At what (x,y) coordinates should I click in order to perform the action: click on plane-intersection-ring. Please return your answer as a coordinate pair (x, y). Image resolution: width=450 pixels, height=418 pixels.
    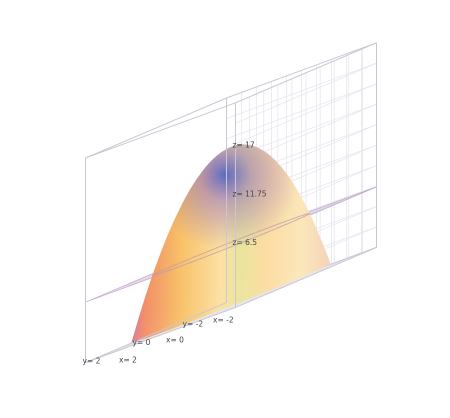
    Looking at the image, I should click on (231, 244).